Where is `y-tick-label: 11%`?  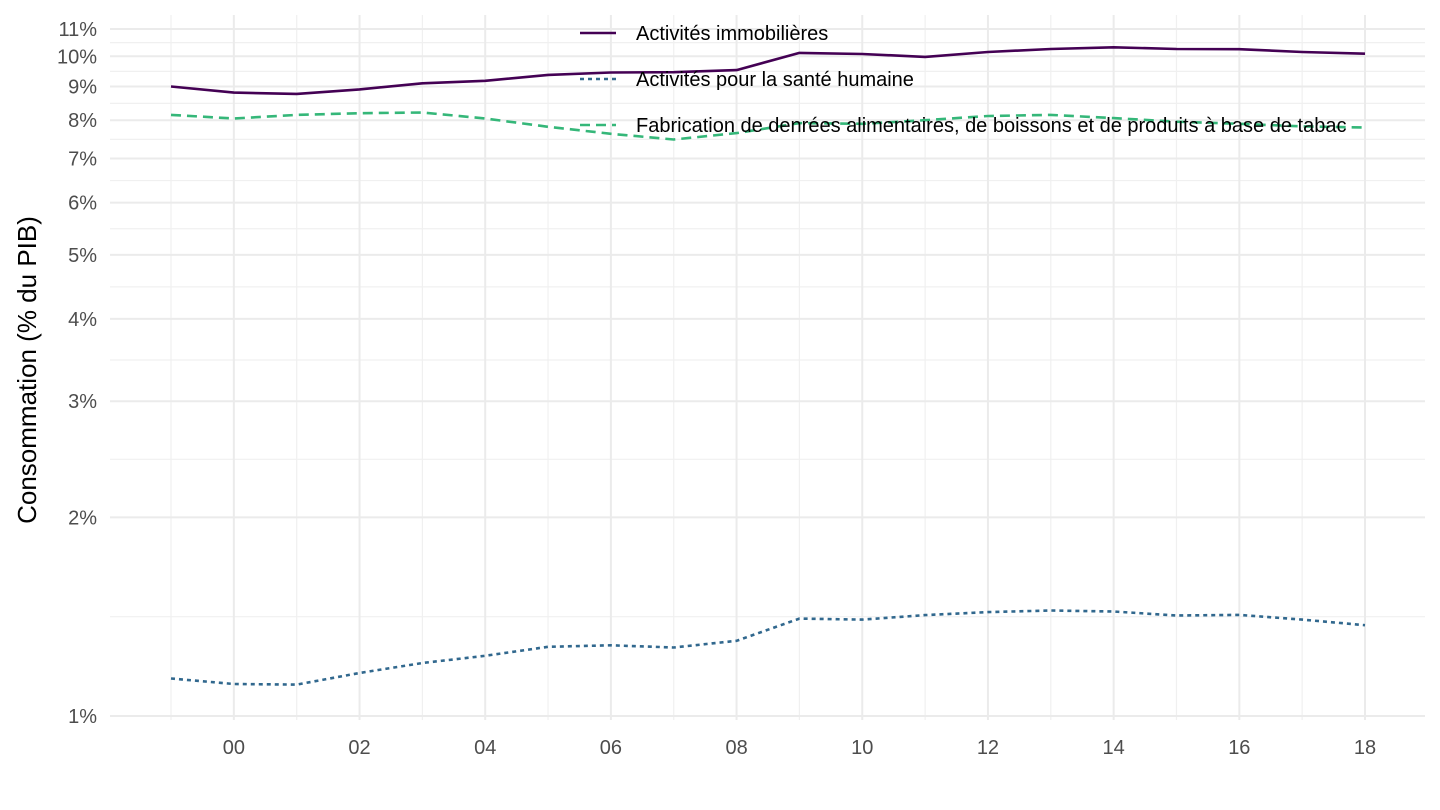
y-tick-label: 11% is located at coordinates (77, 30).